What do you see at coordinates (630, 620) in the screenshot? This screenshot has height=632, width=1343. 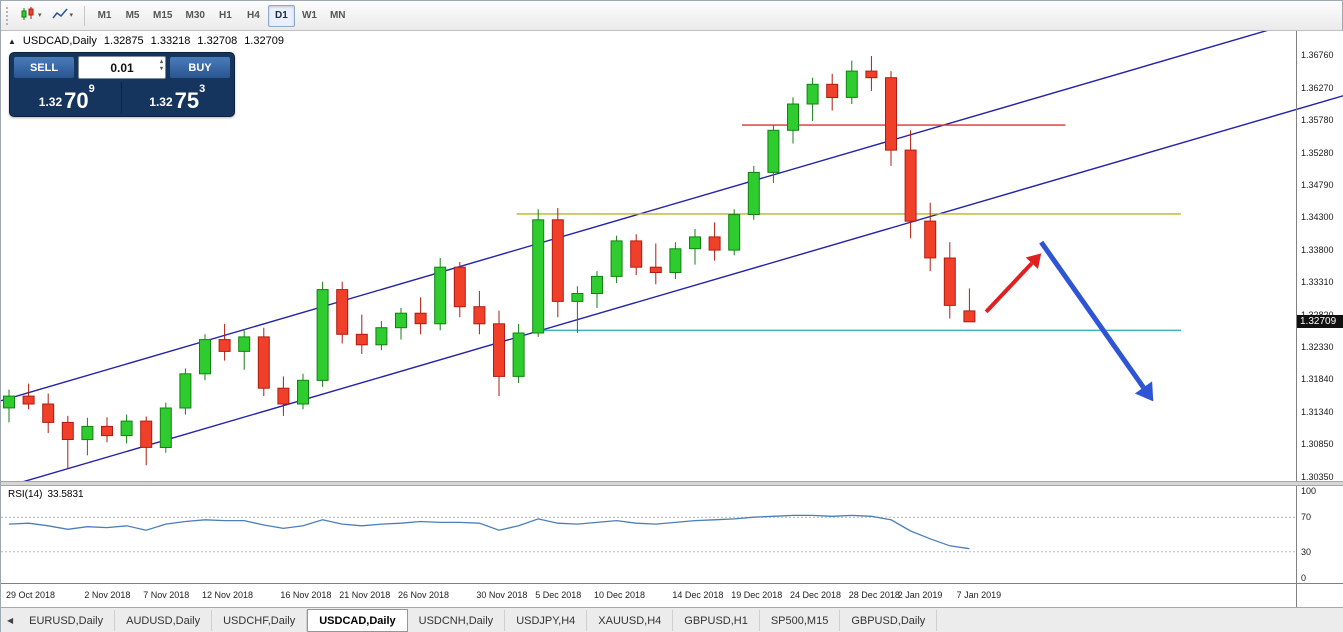 I see `tab-xauusd-h4: XAUUSD,H4` at bounding box center [630, 620].